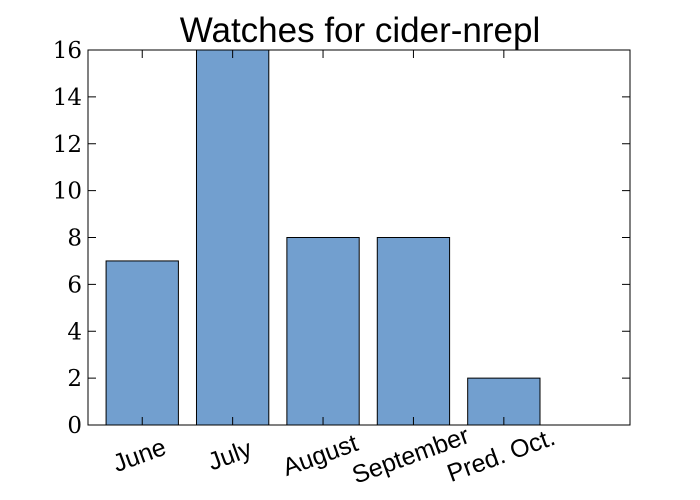 The image size is (700, 500). What do you see at coordinates (142, 343) in the screenshot?
I see `bar-june` at bounding box center [142, 343].